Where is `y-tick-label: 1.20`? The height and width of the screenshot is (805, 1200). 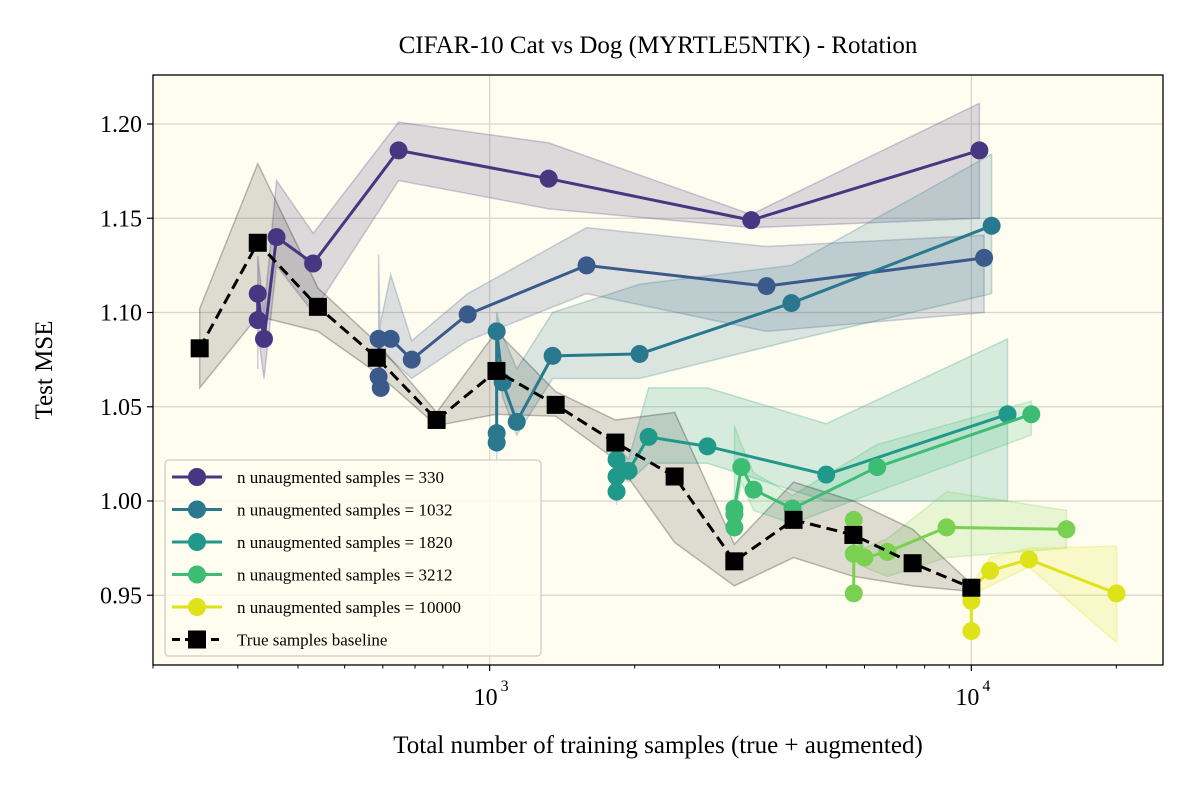
y-tick-label: 1.20 is located at coordinates (121, 125).